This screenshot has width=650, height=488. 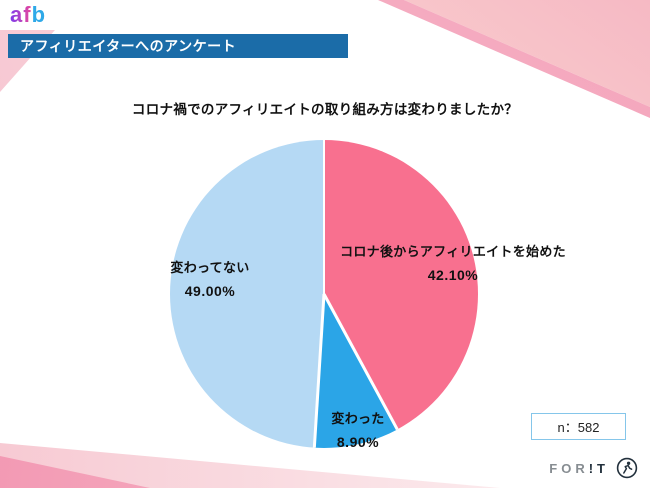 I want to click on pie-slice-divider, so click(x=324, y=217).